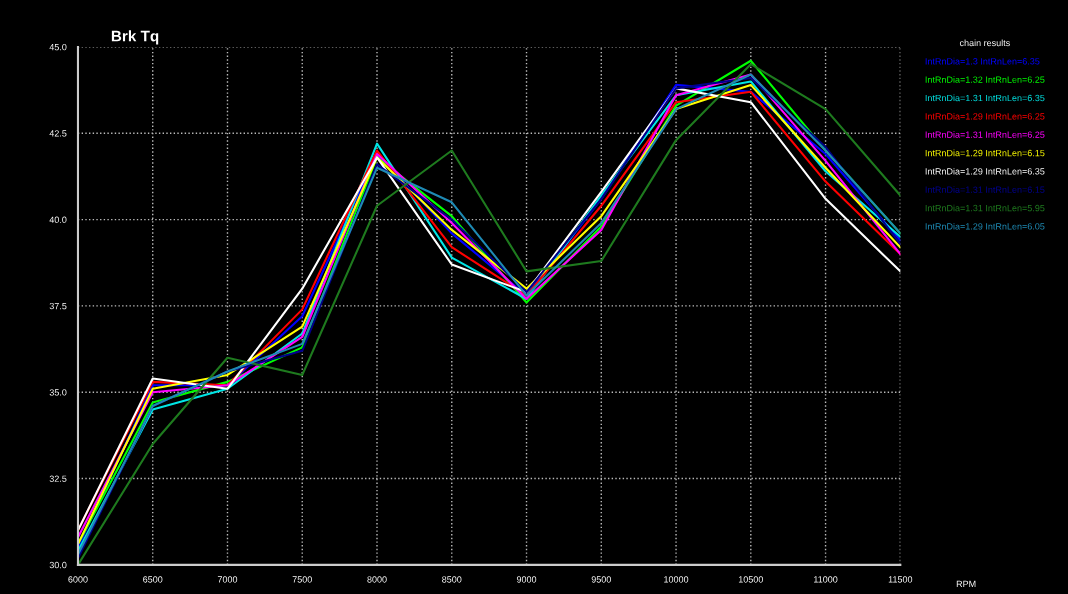 The width and height of the screenshot is (1068, 594). Describe the element at coordinates (377, 579) in the screenshot. I see `x-tick-label: 8000` at that location.